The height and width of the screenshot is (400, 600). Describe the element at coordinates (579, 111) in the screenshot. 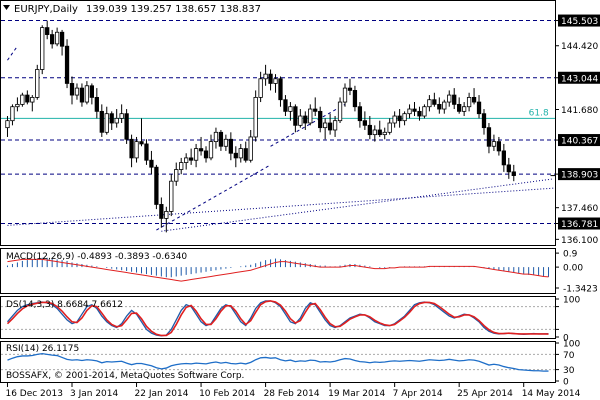

I see `price-tick-label: 141.680` at that location.